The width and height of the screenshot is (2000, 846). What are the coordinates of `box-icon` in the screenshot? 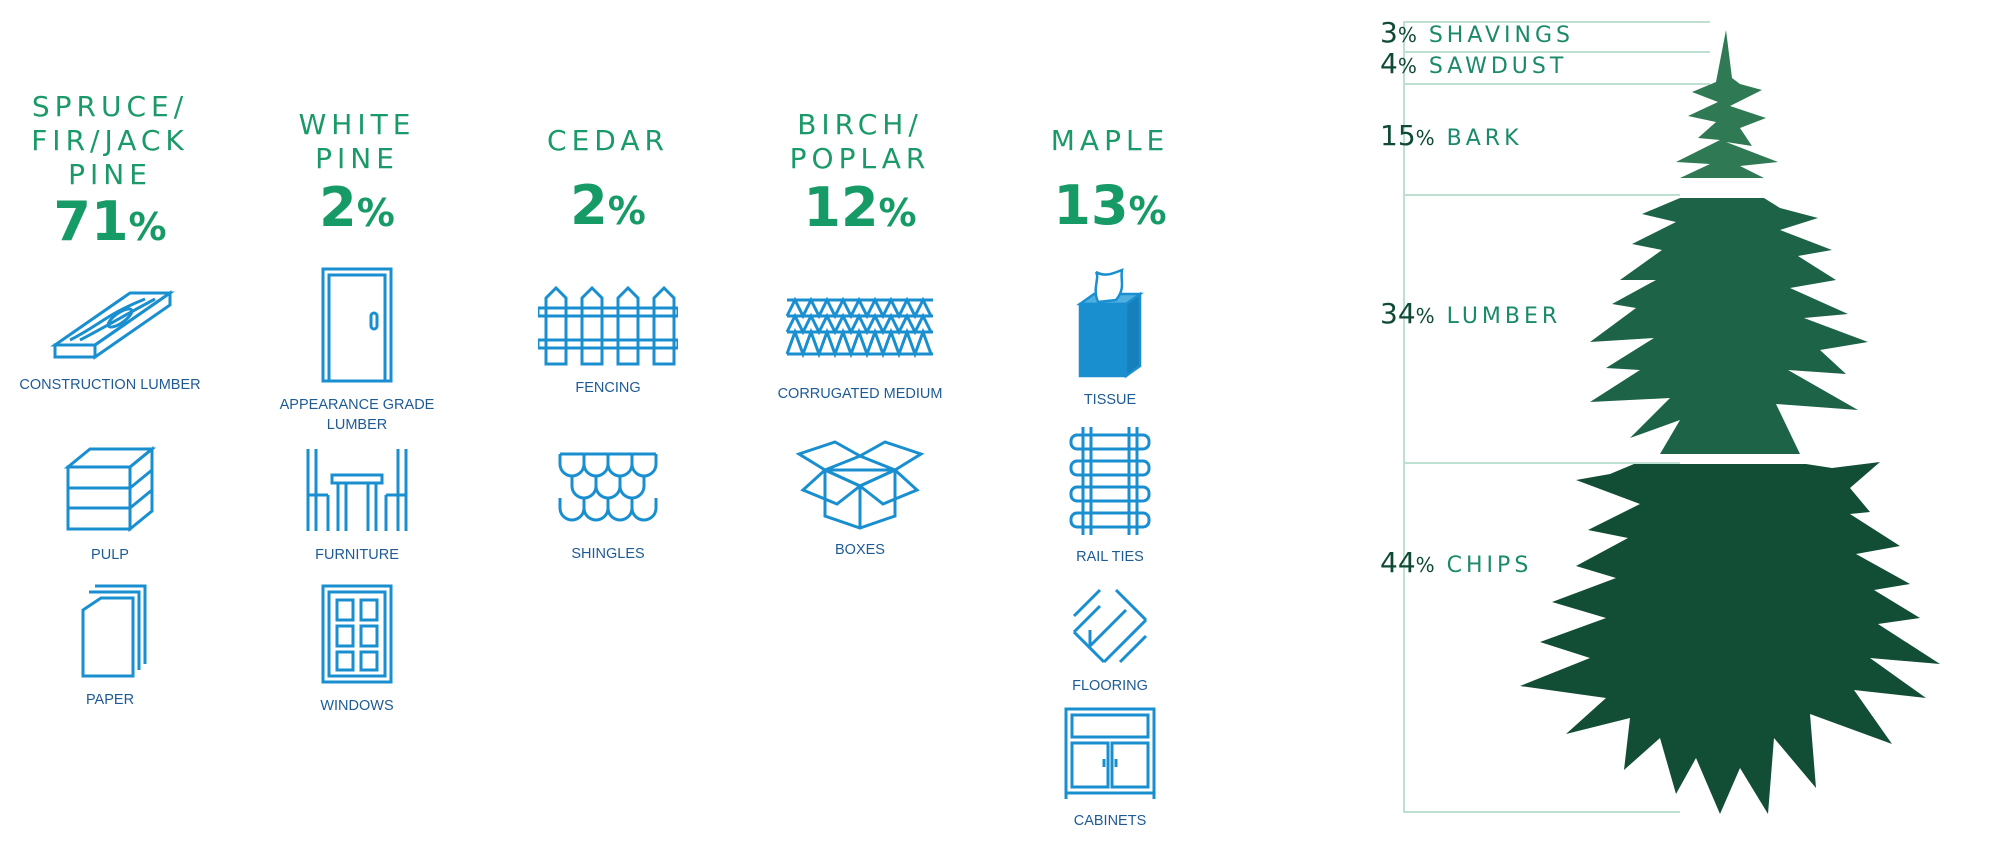 It's located at (860, 485).